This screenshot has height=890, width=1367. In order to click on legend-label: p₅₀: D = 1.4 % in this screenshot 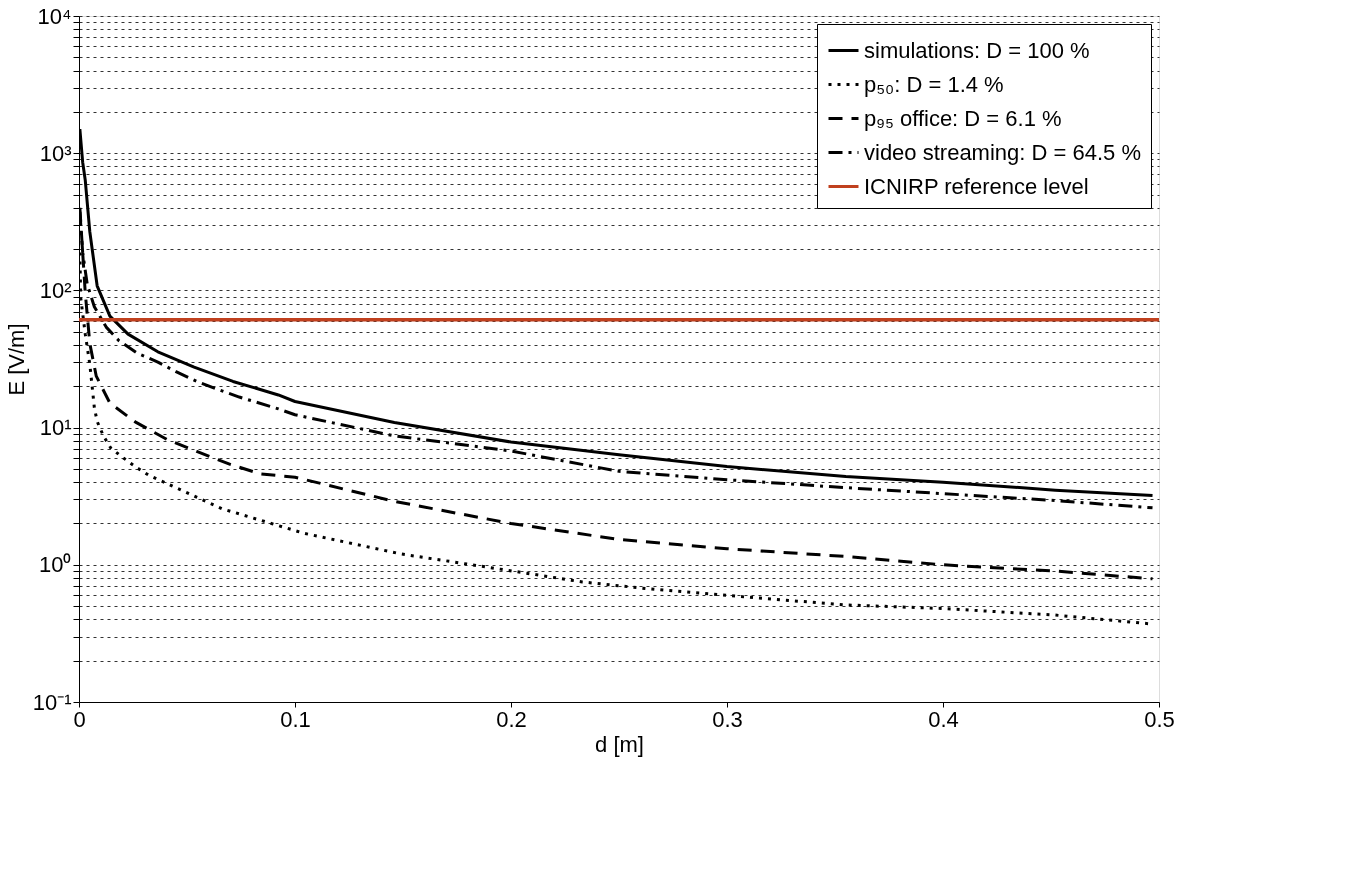, I will do `click(934, 84)`.